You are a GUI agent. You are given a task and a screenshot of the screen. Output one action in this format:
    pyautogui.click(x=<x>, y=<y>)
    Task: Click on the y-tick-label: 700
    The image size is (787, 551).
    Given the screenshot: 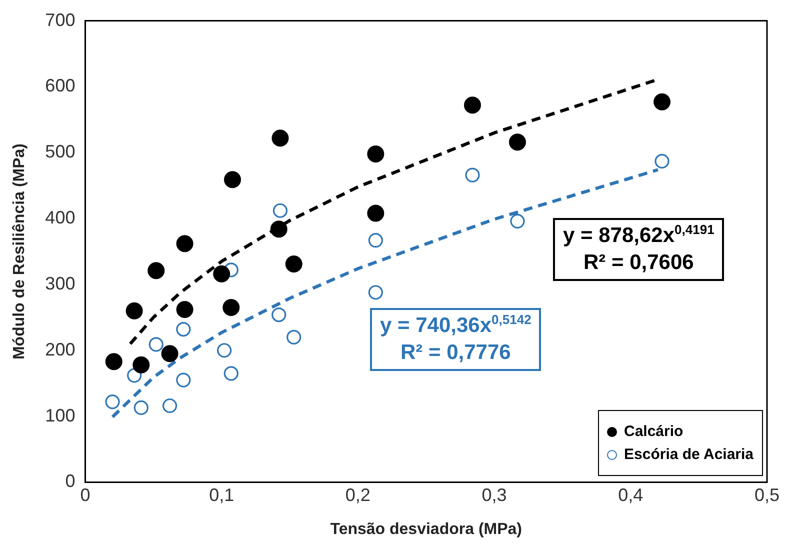 What is the action you would take?
    pyautogui.click(x=60, y=20)
    